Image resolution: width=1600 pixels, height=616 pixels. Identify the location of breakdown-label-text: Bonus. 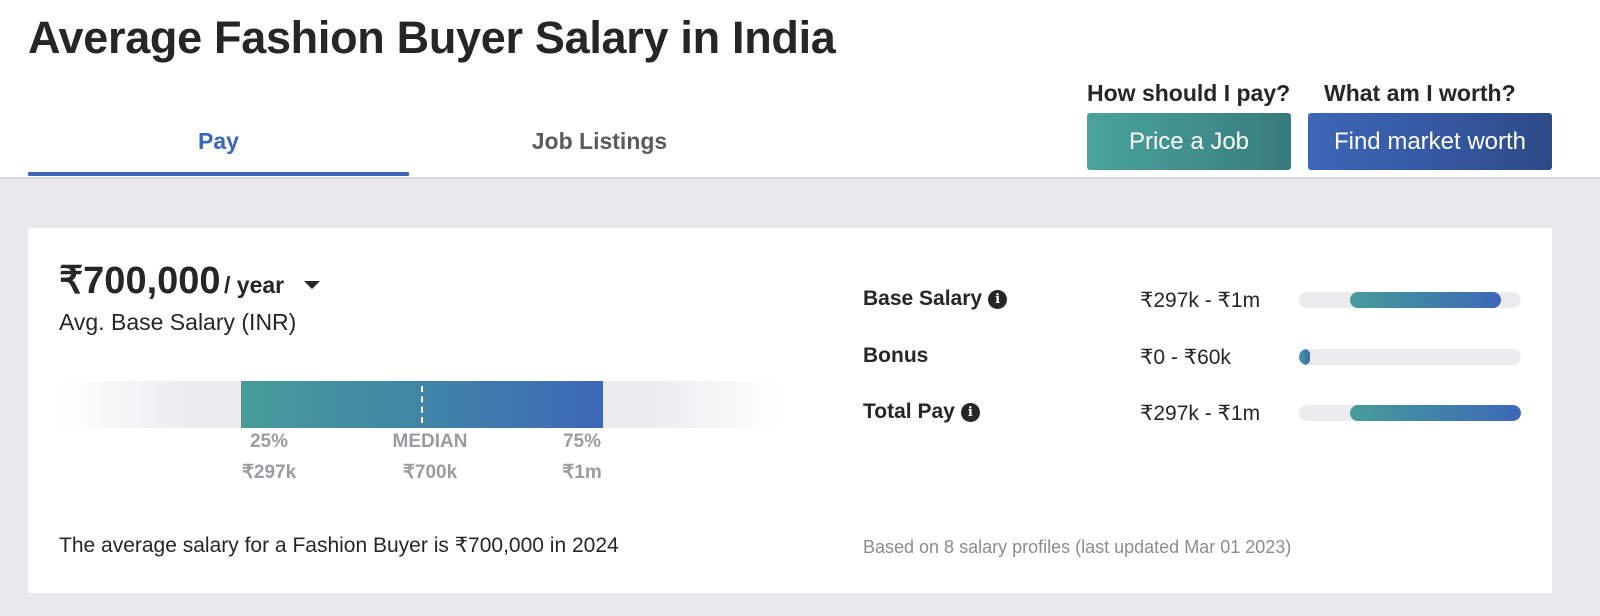
(896, 355).